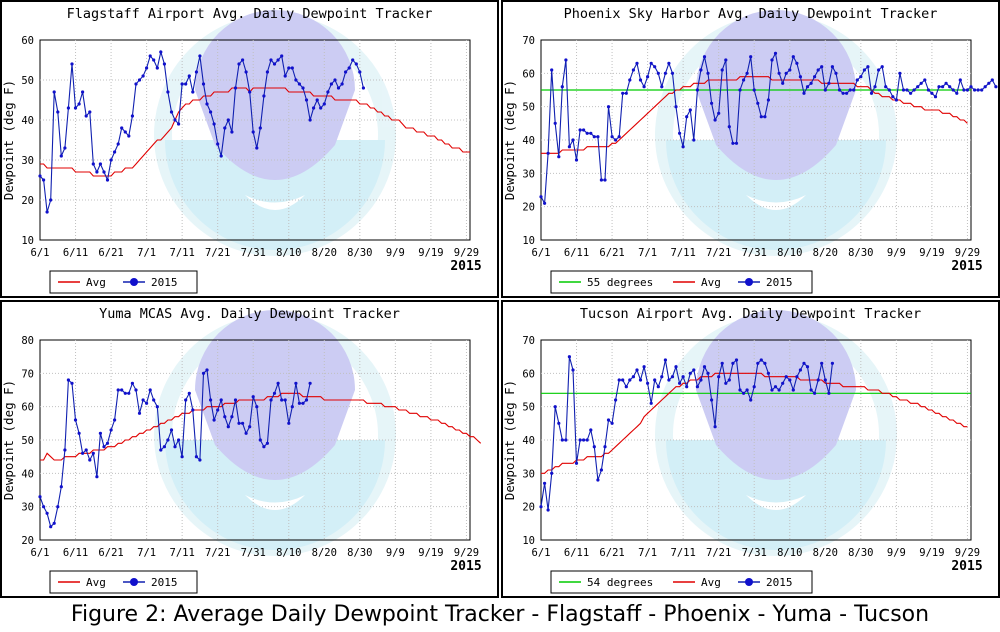 This screenshot has width=1000, height=632. I want to click on legend-label: Avg, so click(711, 582).